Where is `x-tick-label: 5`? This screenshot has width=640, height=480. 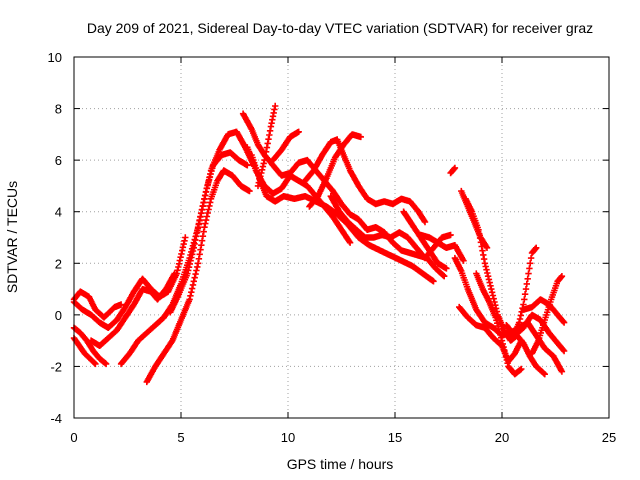
x-tick-label: 5 is located at coordinates (180, 437).